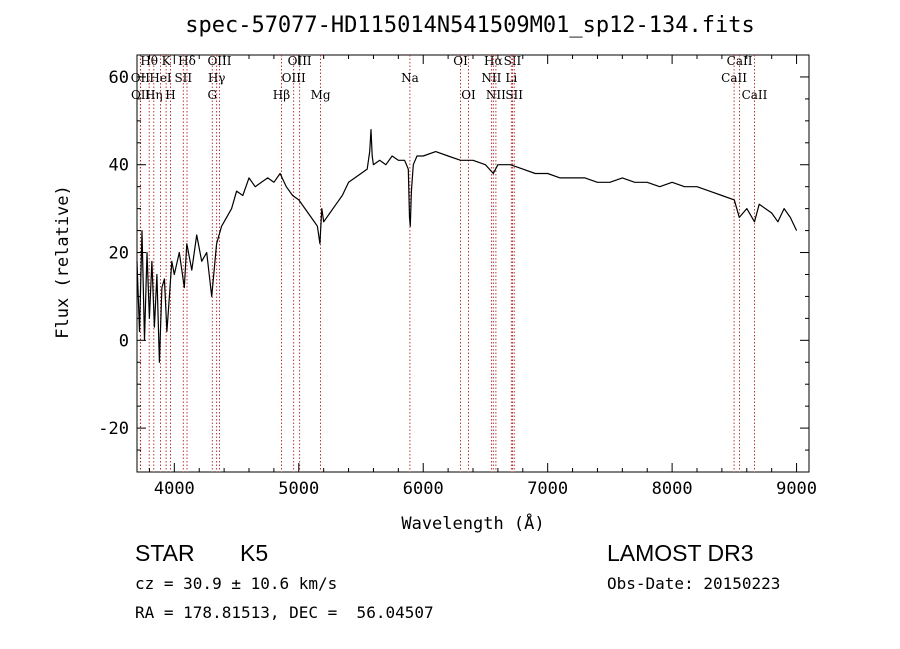  Describe the element at coordinates (119, 78) in the screenshot. I see `y-tick-label: 60` at that location.